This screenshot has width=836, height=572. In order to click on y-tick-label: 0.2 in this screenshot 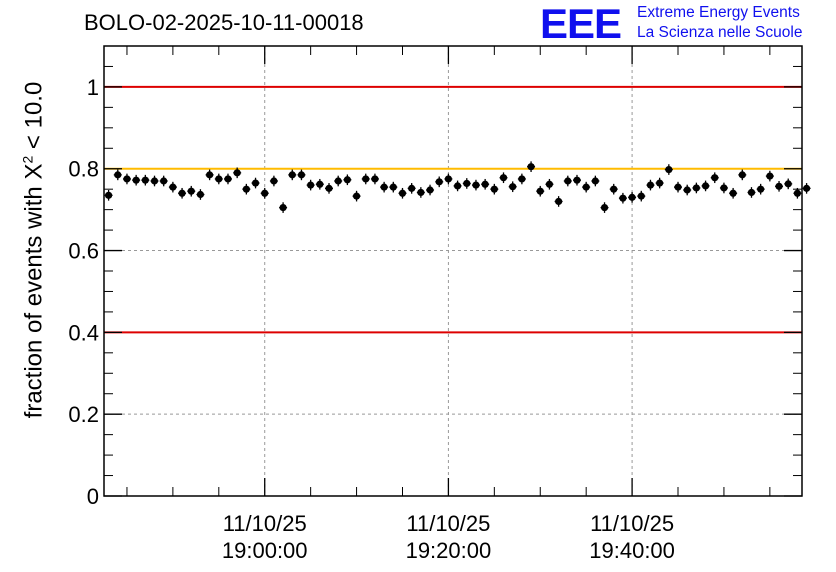, I will do `click(83, 414)`.